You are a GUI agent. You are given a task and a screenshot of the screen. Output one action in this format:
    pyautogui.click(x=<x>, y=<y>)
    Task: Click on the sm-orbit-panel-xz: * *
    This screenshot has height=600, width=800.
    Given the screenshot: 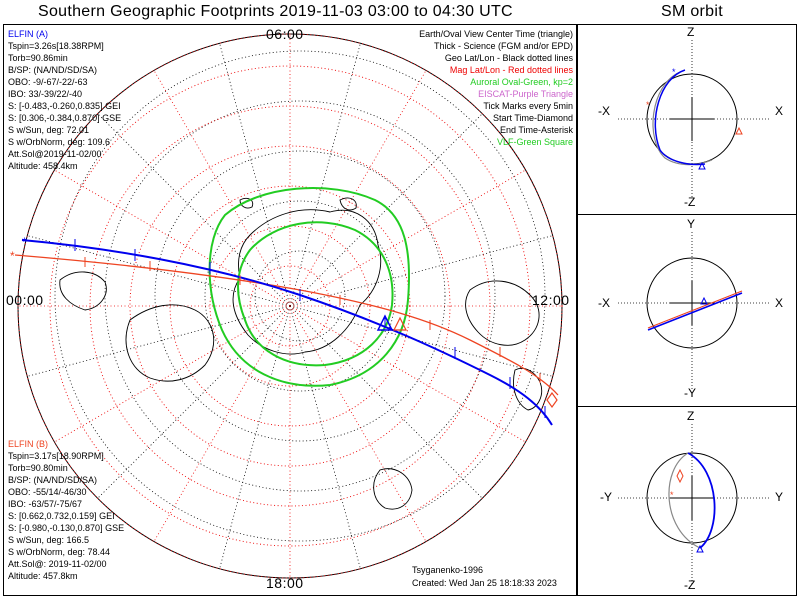 What is the action you would take?
    pyautogui.click(x=694, y=119)
    